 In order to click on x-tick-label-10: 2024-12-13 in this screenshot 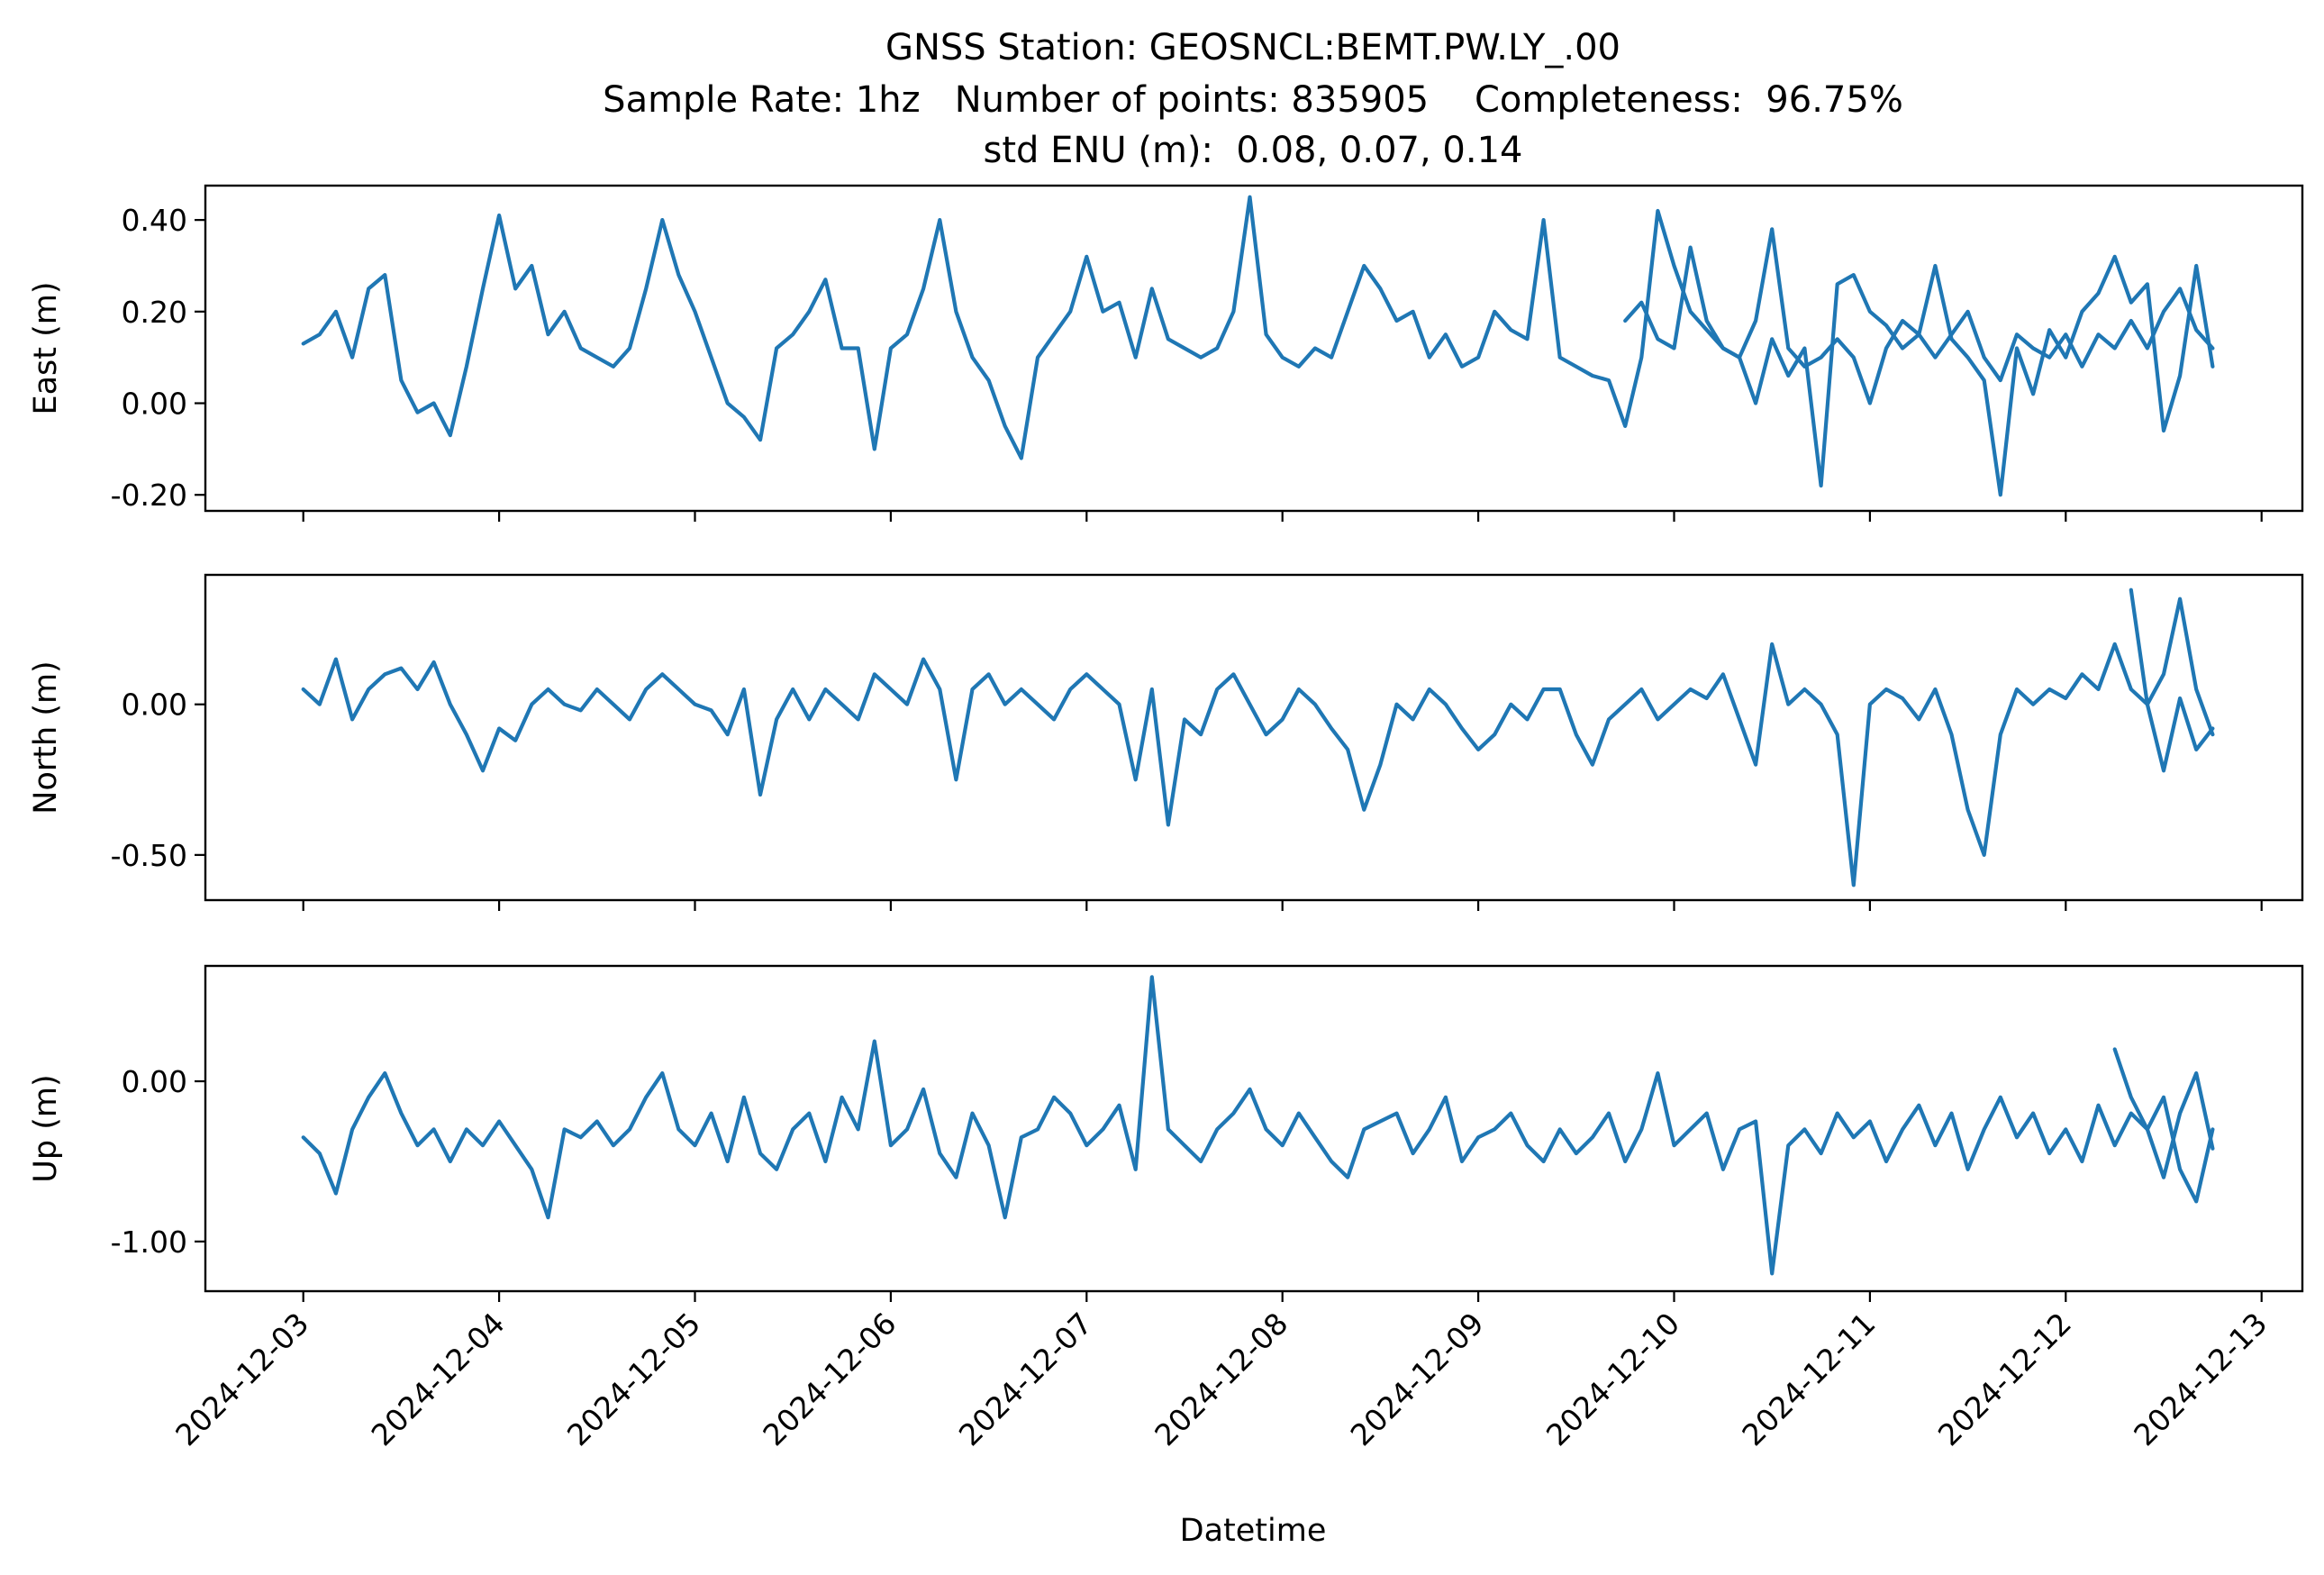, I will do `click(2201, 1379)`.